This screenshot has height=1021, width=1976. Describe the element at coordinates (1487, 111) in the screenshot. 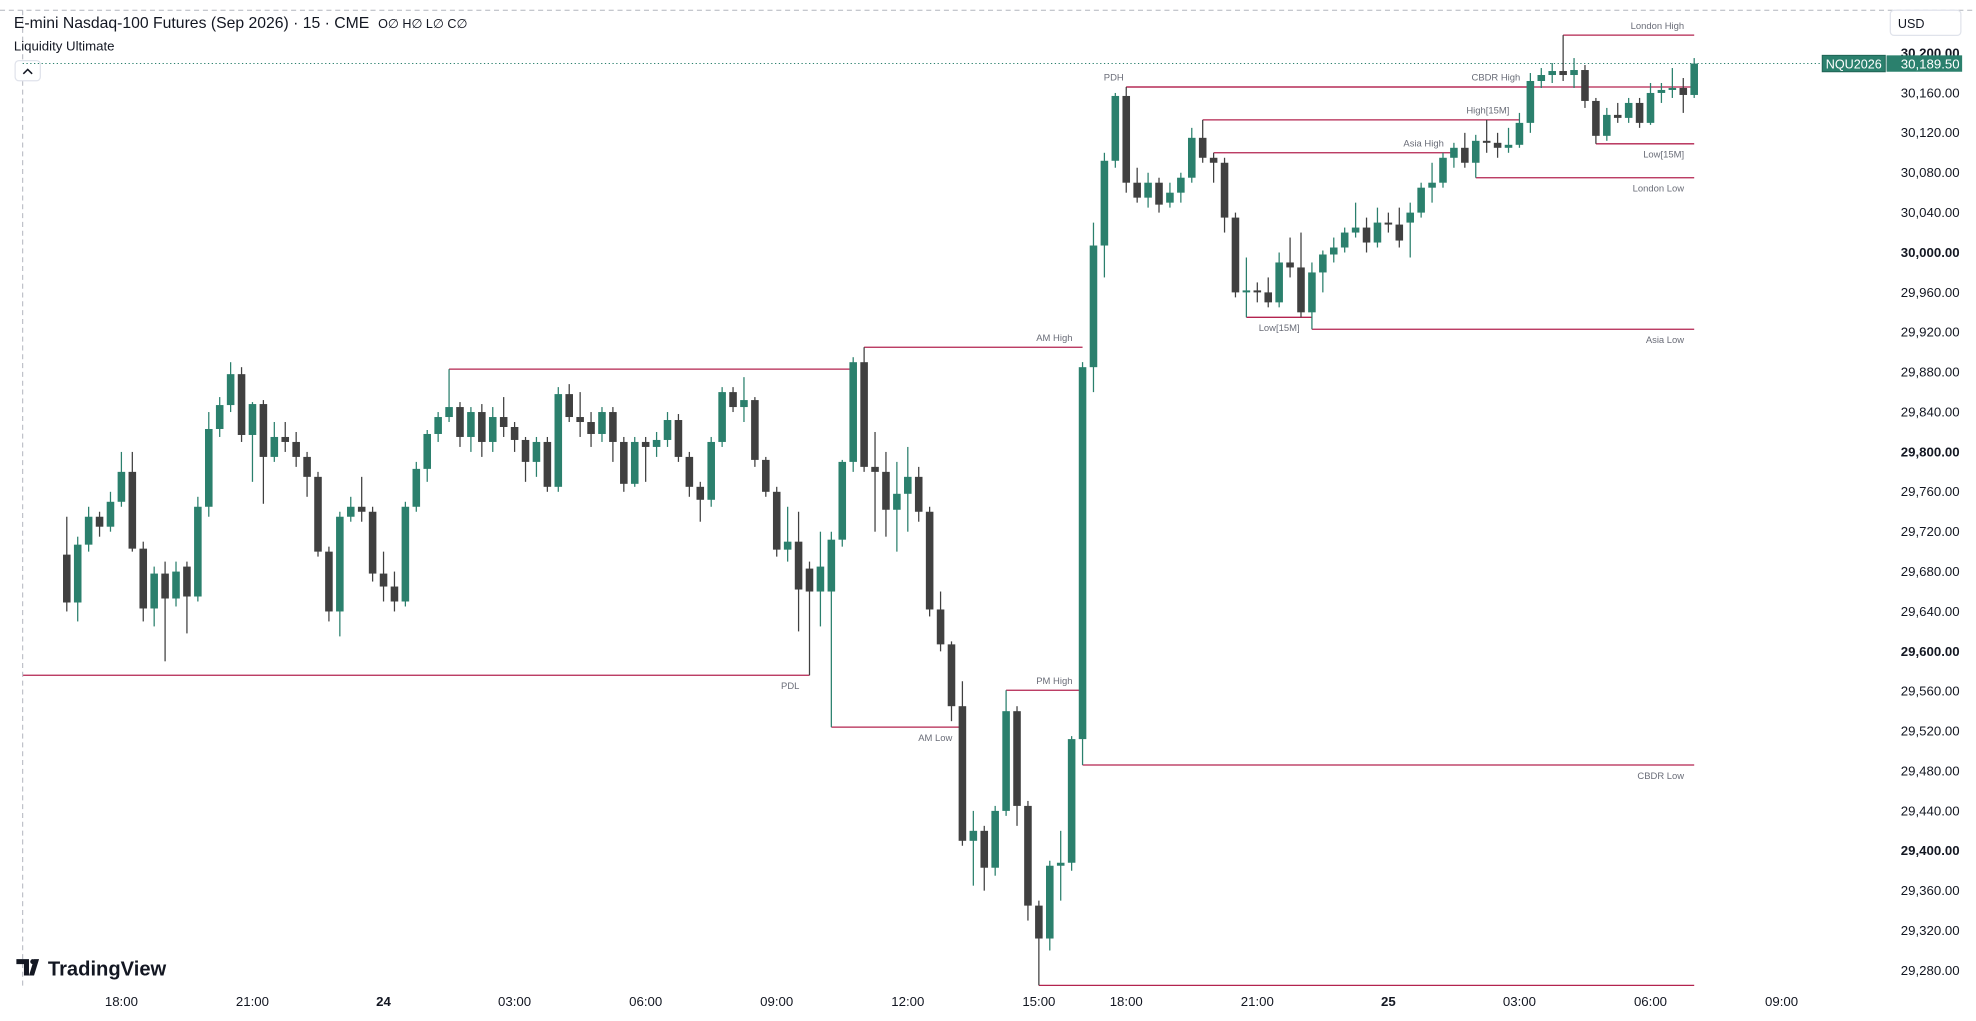

I see `level-label: High[15M]` at that location.